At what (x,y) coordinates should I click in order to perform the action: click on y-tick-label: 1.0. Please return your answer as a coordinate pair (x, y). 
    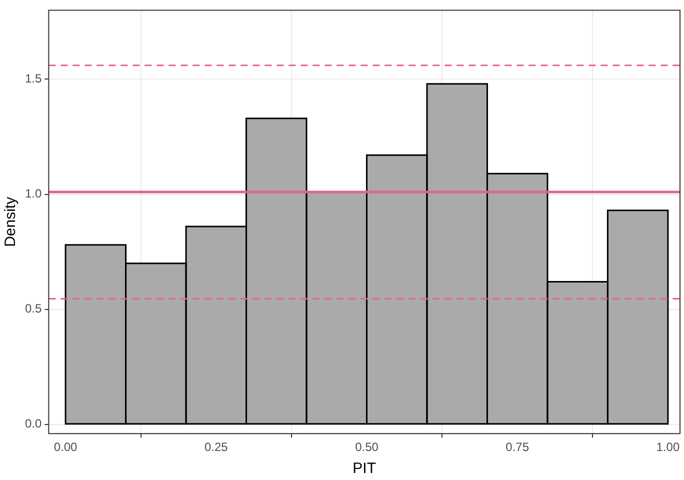
    Looking at the image, I should click on (33, 193).